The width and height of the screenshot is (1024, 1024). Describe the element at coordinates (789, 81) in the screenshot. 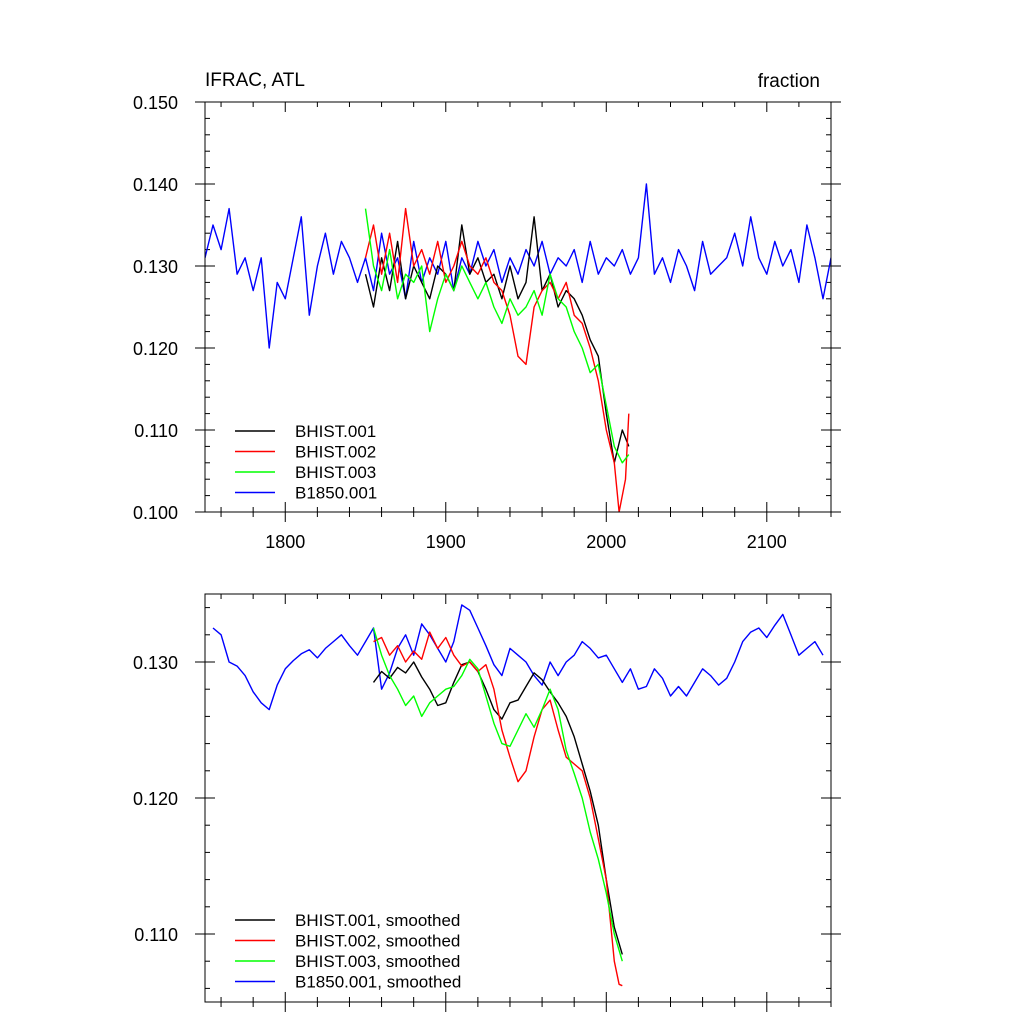

I see `units-label: fraction` at that location.